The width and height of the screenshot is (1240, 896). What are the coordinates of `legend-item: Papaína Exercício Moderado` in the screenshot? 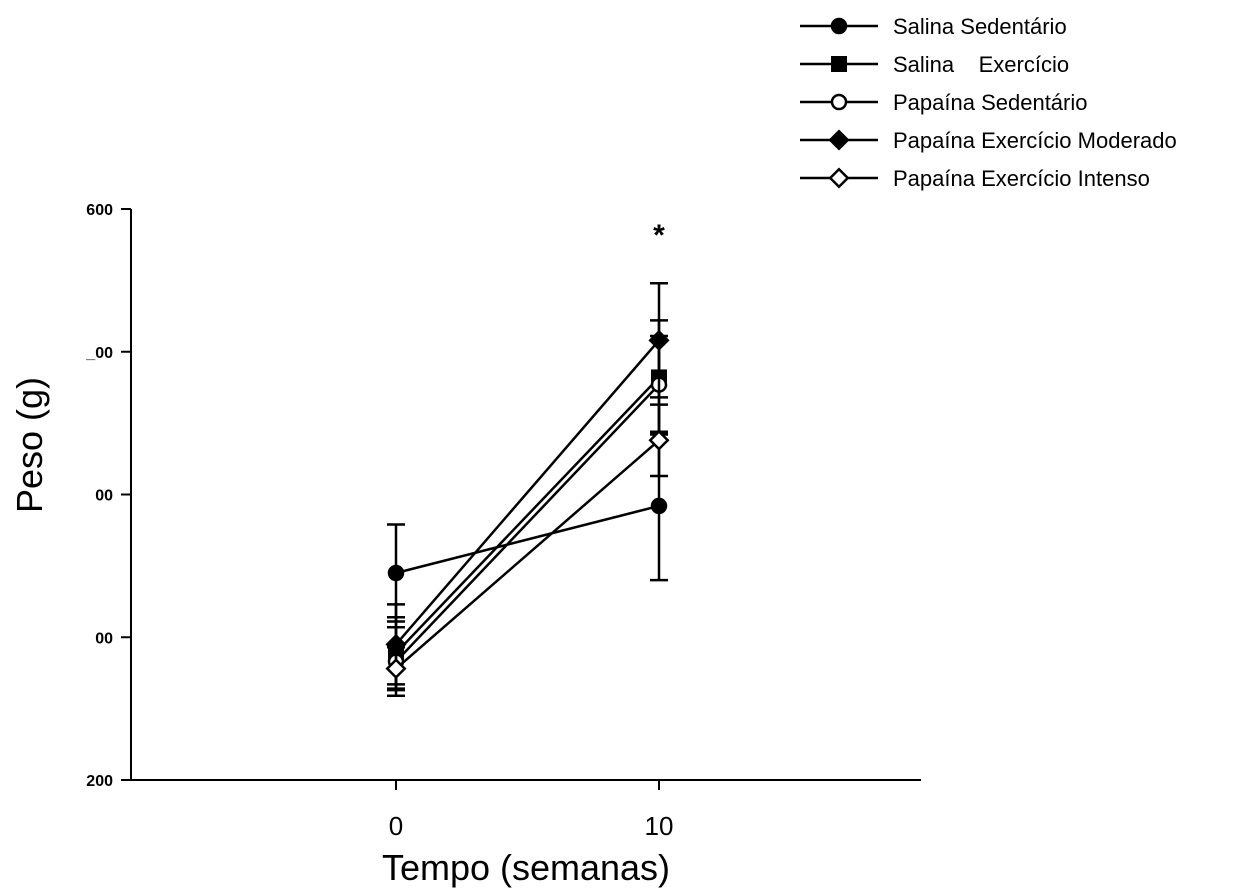 It's located at (988, 140).